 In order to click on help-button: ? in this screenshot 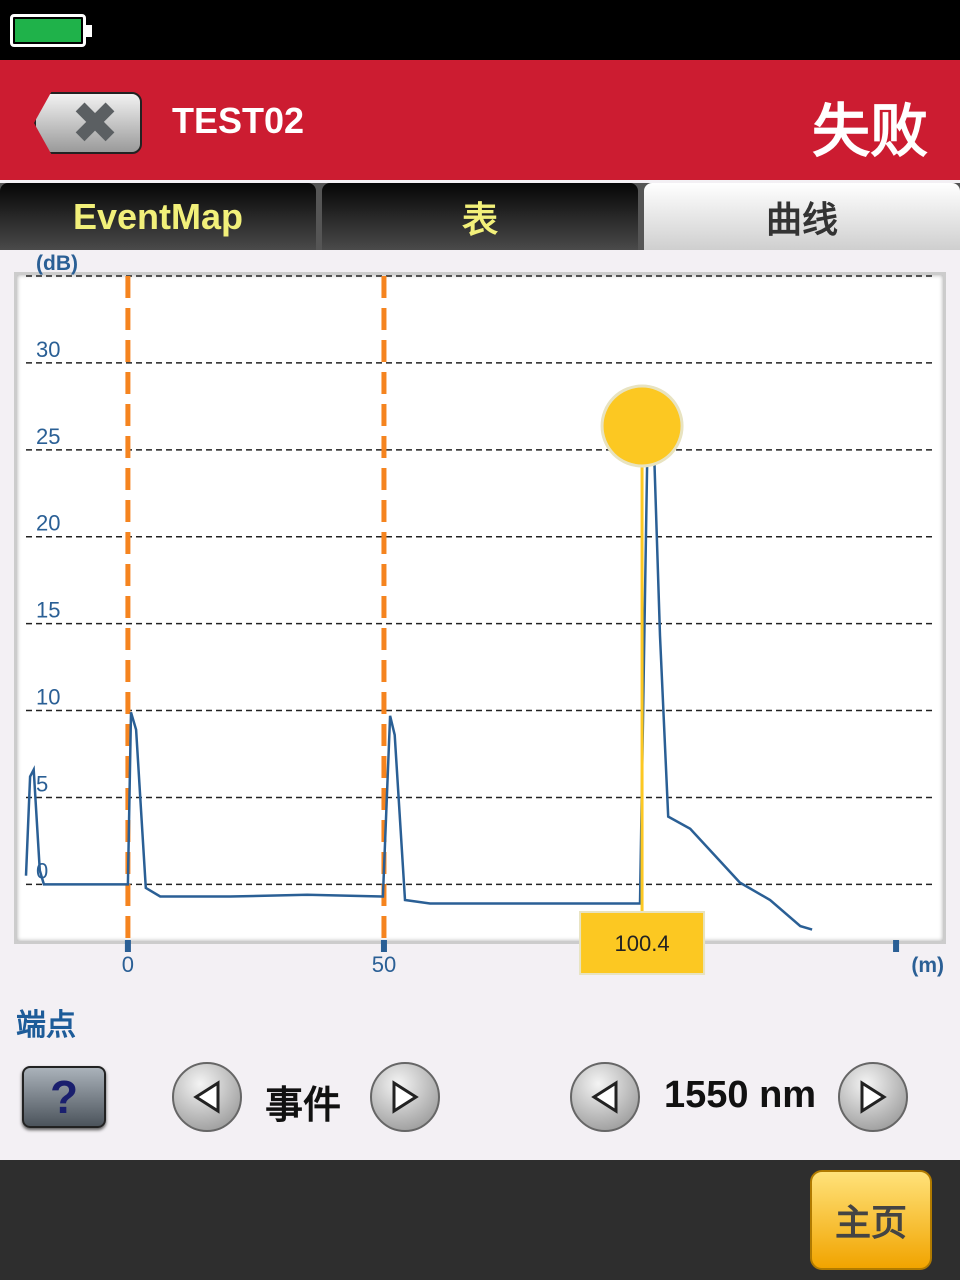, I will do `click(64, 1097)`.